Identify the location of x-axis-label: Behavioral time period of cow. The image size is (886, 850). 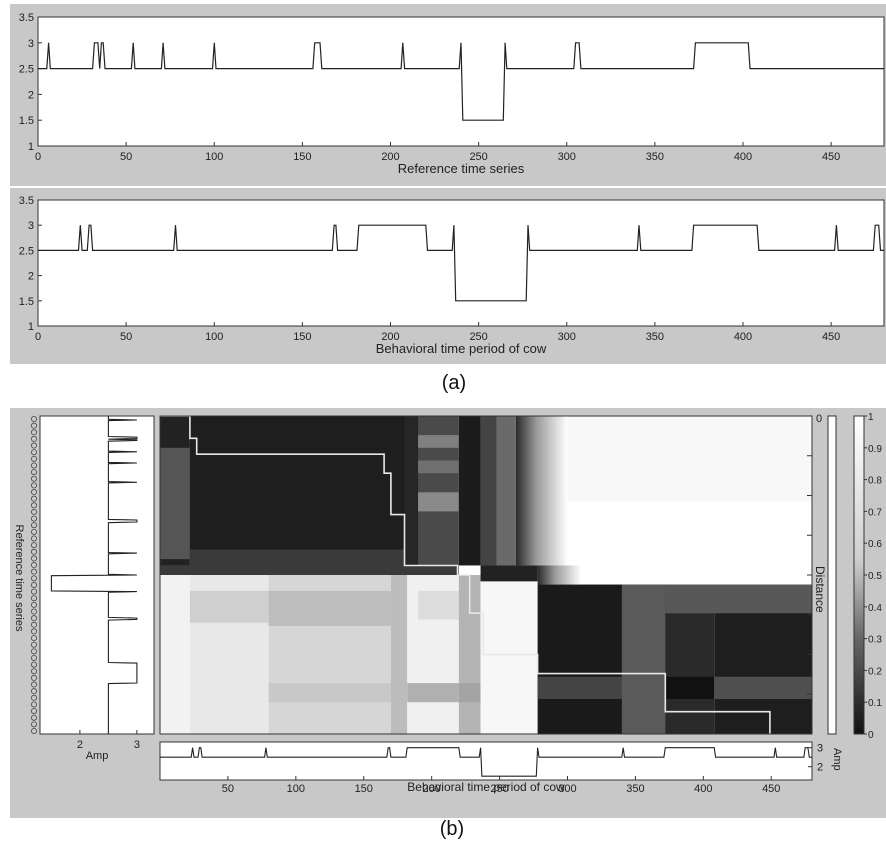
(461, 348).